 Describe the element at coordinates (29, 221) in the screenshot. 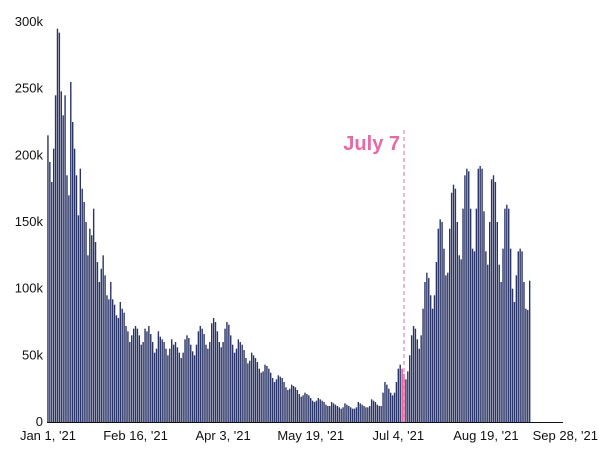

I see `y-axis-labels: 0 50k 100k 150k 200k 250k 300k` at that location.